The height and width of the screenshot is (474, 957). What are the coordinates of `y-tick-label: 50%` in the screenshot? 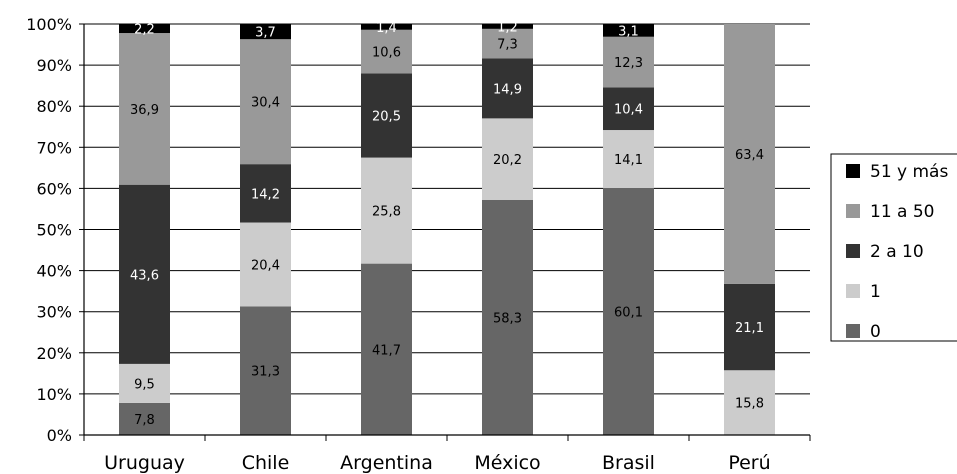 It's located at (54, 230).